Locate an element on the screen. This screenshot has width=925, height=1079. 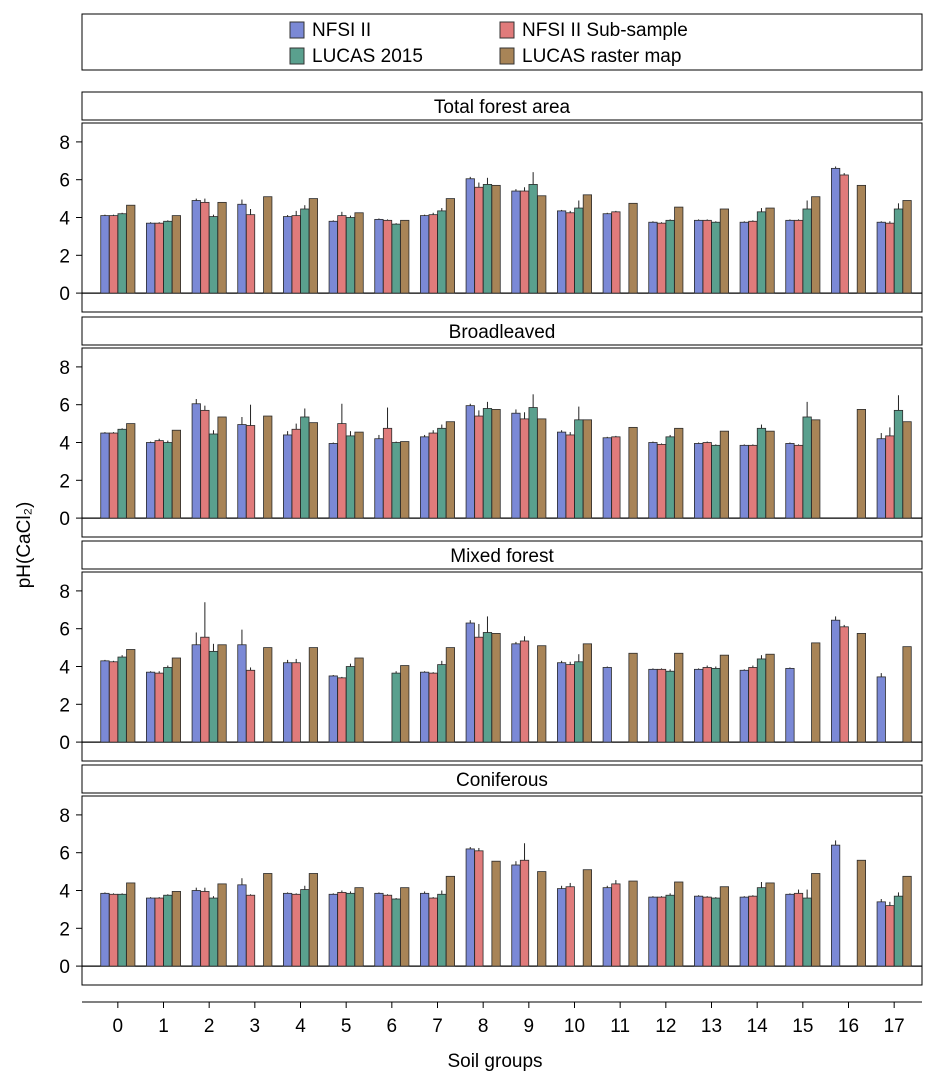
y-tick-label: 8 is located at coordinates (64, 368).